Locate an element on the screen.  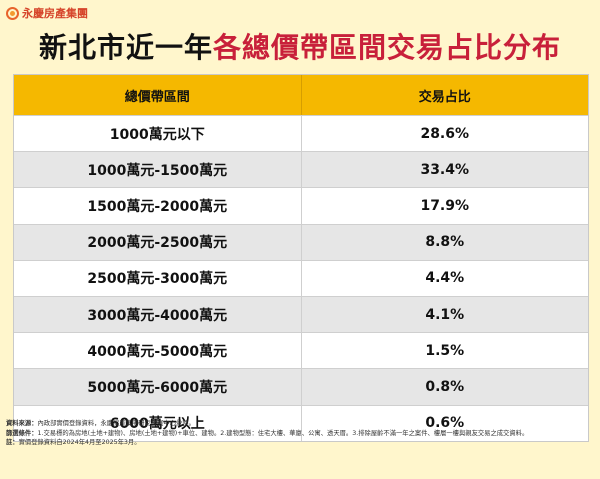
brand-logo-text: 永慶房產集團 is located at coordinates (55, 13).